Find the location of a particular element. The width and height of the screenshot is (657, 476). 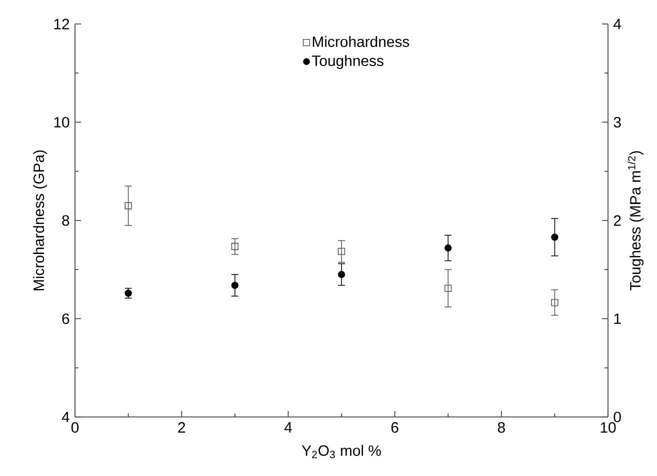

y-tick-label: 6 is located at coordinates (66, 318).